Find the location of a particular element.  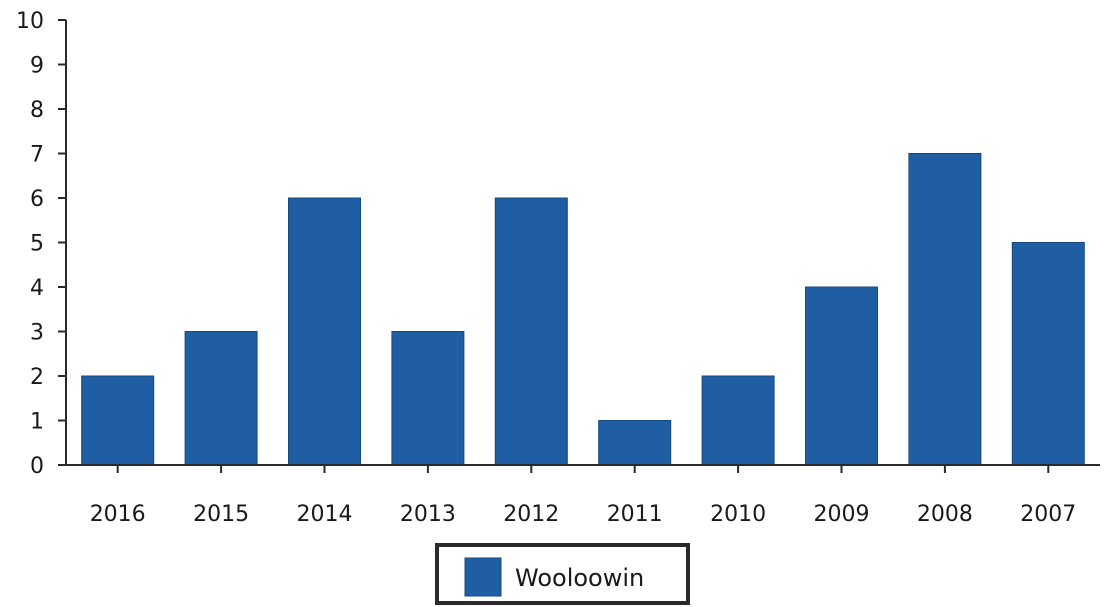

y-tick-label: 2 is located at coordinates (37, 377).